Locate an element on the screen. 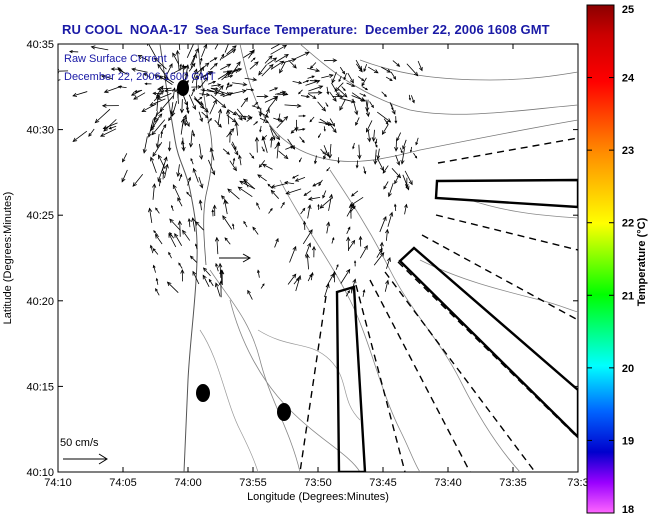  scale-label: 50 cm/s is located at coordinates (79, 443).